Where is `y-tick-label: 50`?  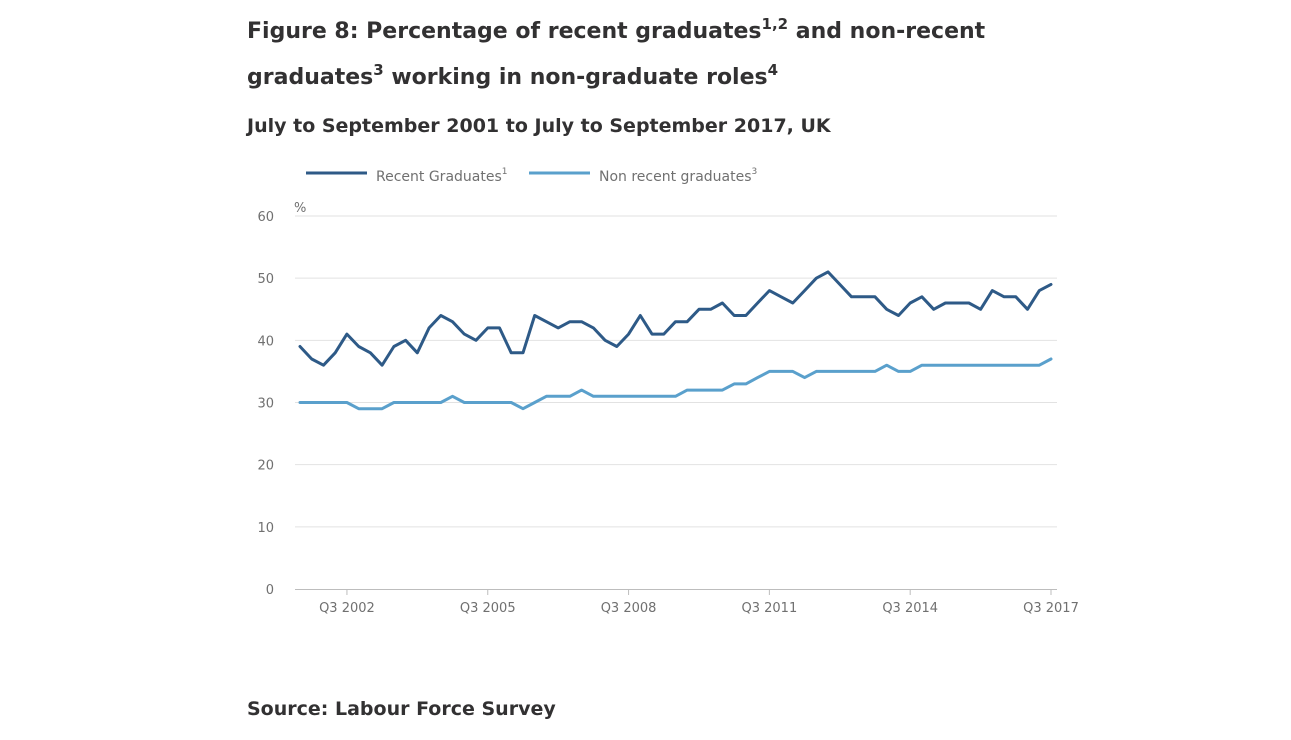
y-tick-label: 50 is located at coordinates (265, 279).